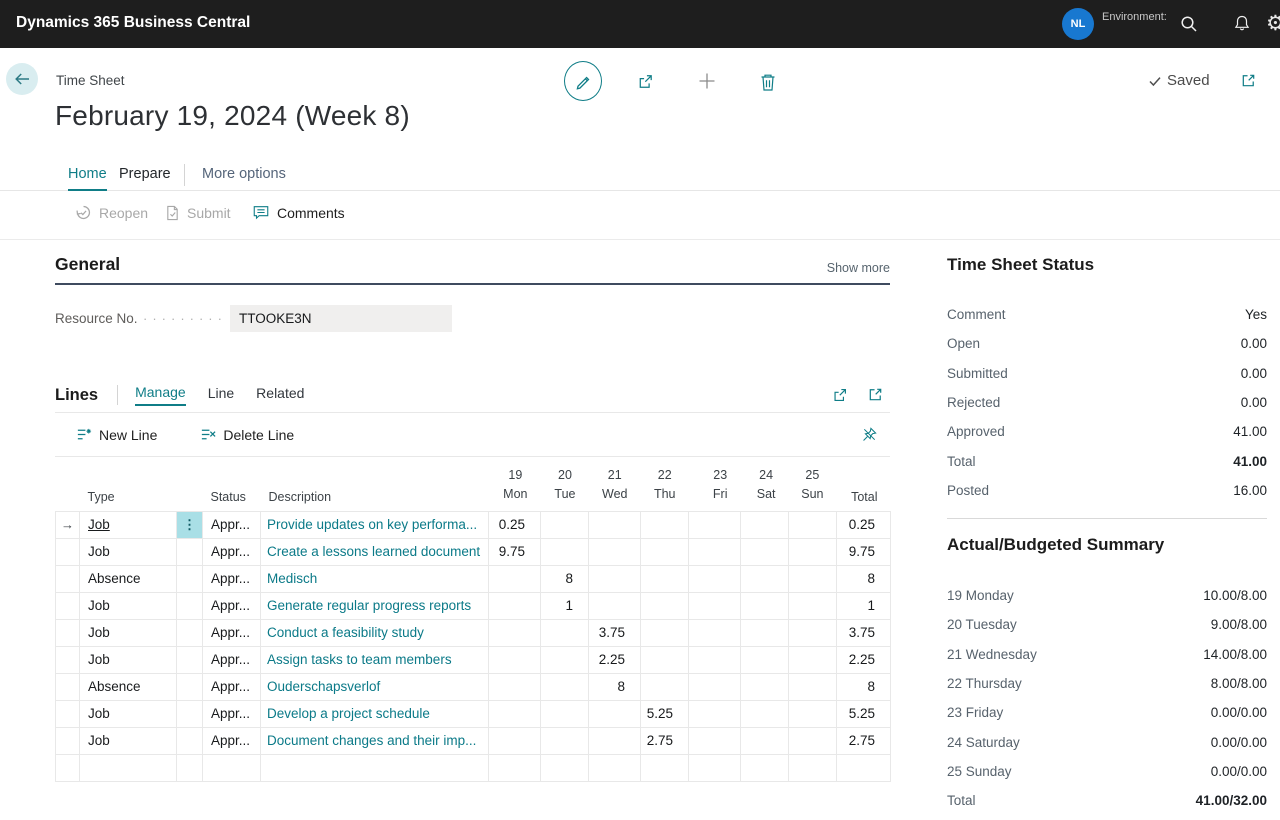 The image size is (1280, 820). What do you see at coordinates (128, 767) in the screenshot?
I see `cell-type` at bounding box center [128, 767].